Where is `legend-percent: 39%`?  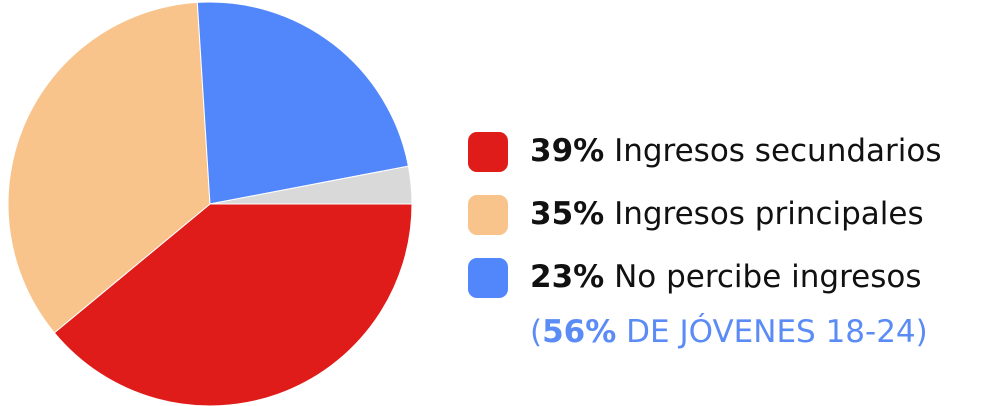 legend-percent: 39% is located at coordinates (567, 151).